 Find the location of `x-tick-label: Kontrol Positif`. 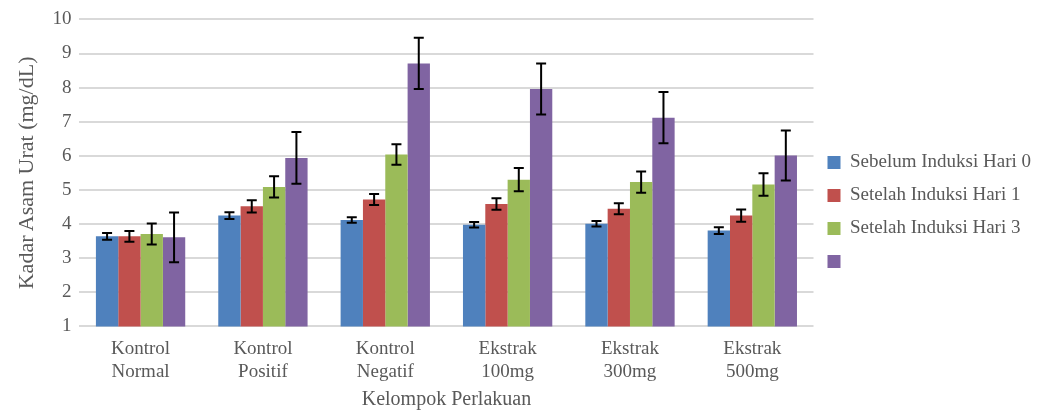

x-tick-label: Kontrol Positif is located at coordinates (263, 358).